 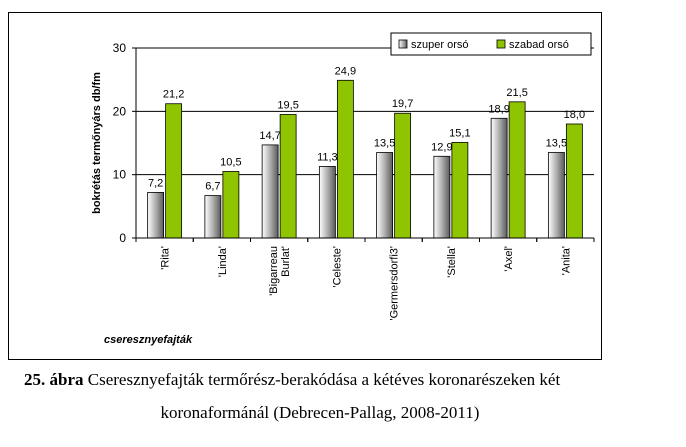 What do you see at coordinates (212, 187) in the screenshot?
I see `data-label: 6,7` at bounding box center [212, 187].